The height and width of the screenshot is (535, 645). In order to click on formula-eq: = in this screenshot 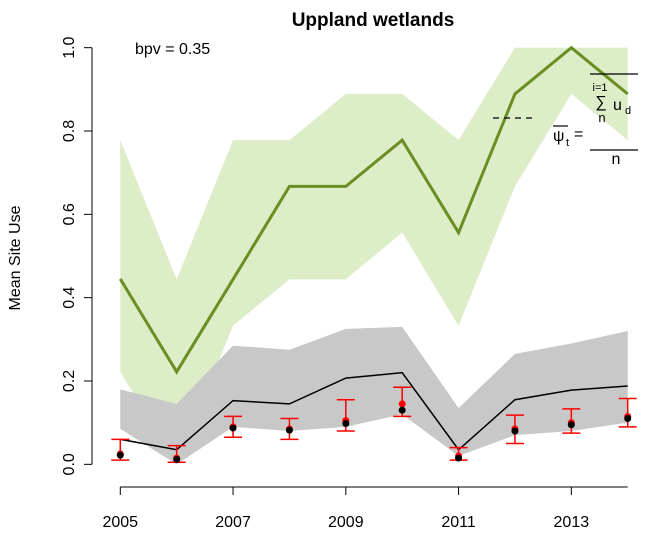, I will do `click(578, 134)`.